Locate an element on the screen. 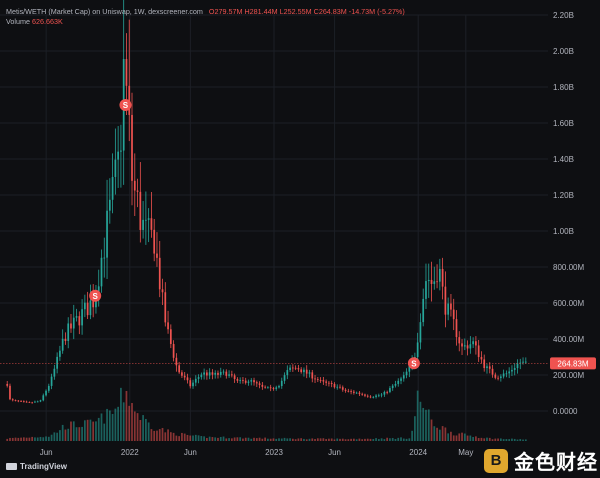  y-tick-label: 1.80B is located at coordinates (563, 87).